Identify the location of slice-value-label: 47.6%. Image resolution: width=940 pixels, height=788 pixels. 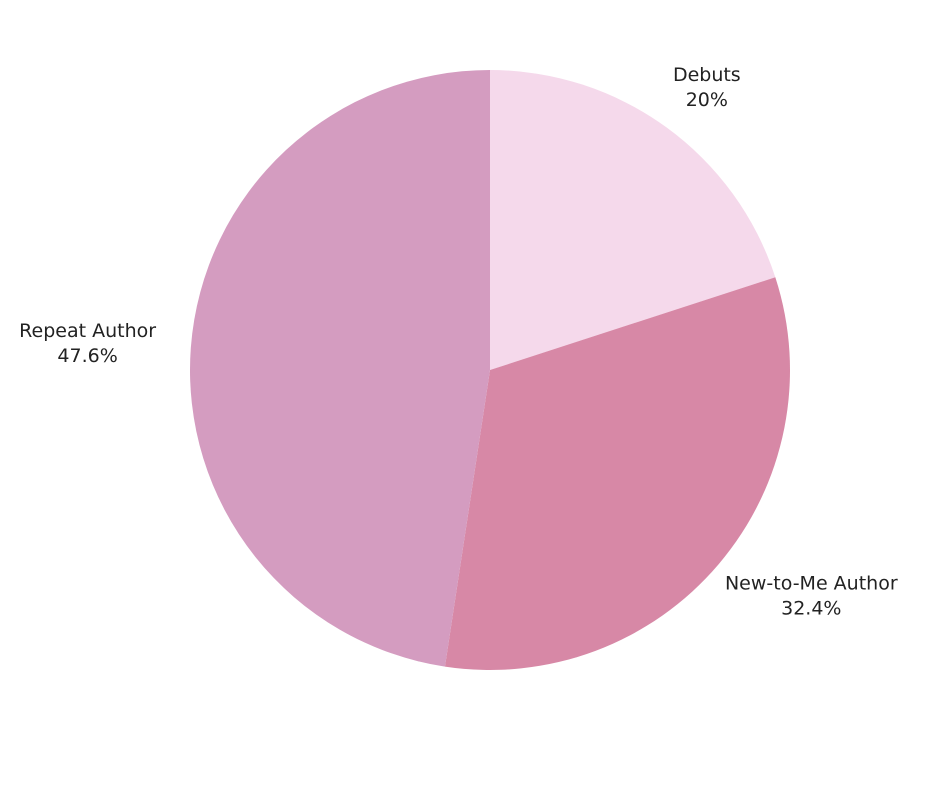
(87, 356).